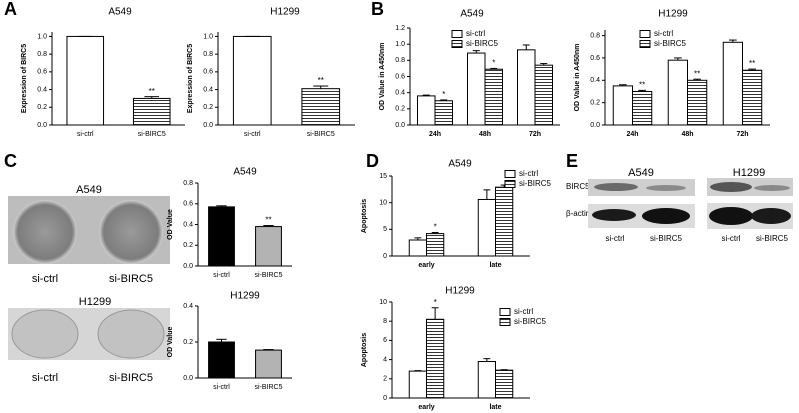 This screenshot has width=799, height=413. Describe the element at coordinates (663, 33) in the screenshot. I see `legend-label: si-ctrl` at that location.